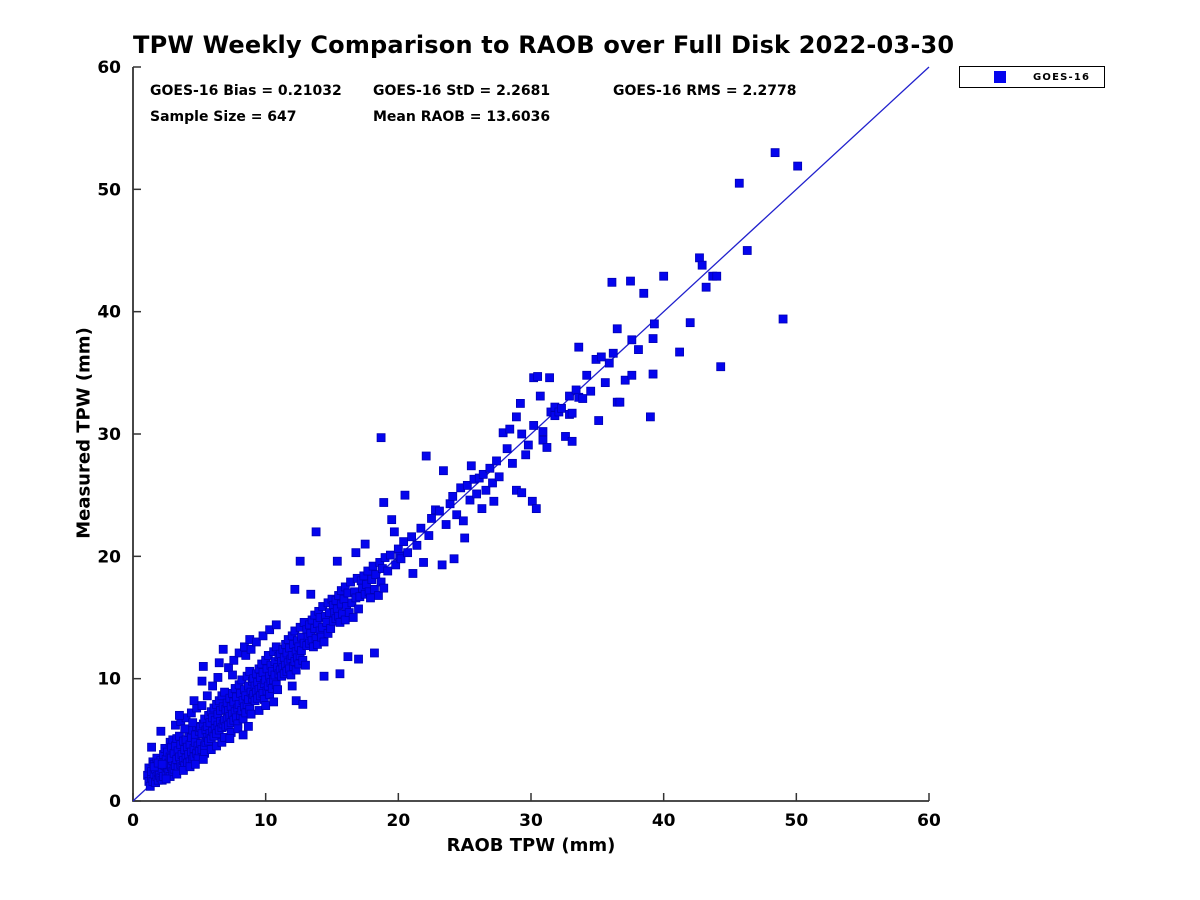  Describe the element at coordinates (223, 117) in the screenshot. I see `stat-sample-size: Sample Size = 647` at that location.